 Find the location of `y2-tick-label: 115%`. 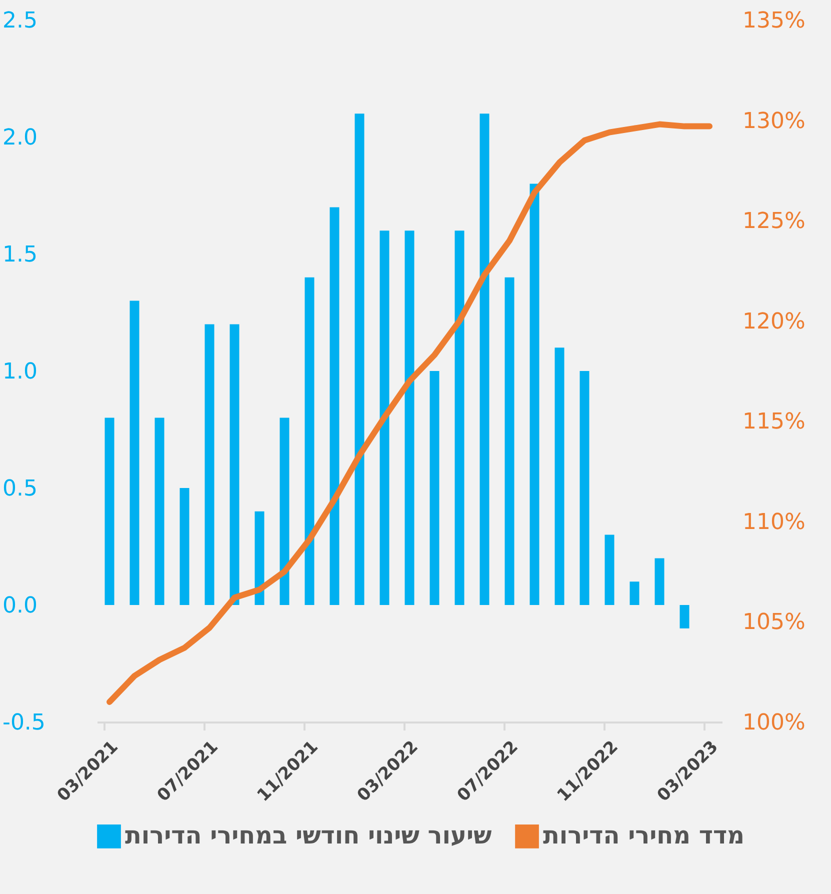

y2-tick-label: 115% is located at coordinates (774, 422).